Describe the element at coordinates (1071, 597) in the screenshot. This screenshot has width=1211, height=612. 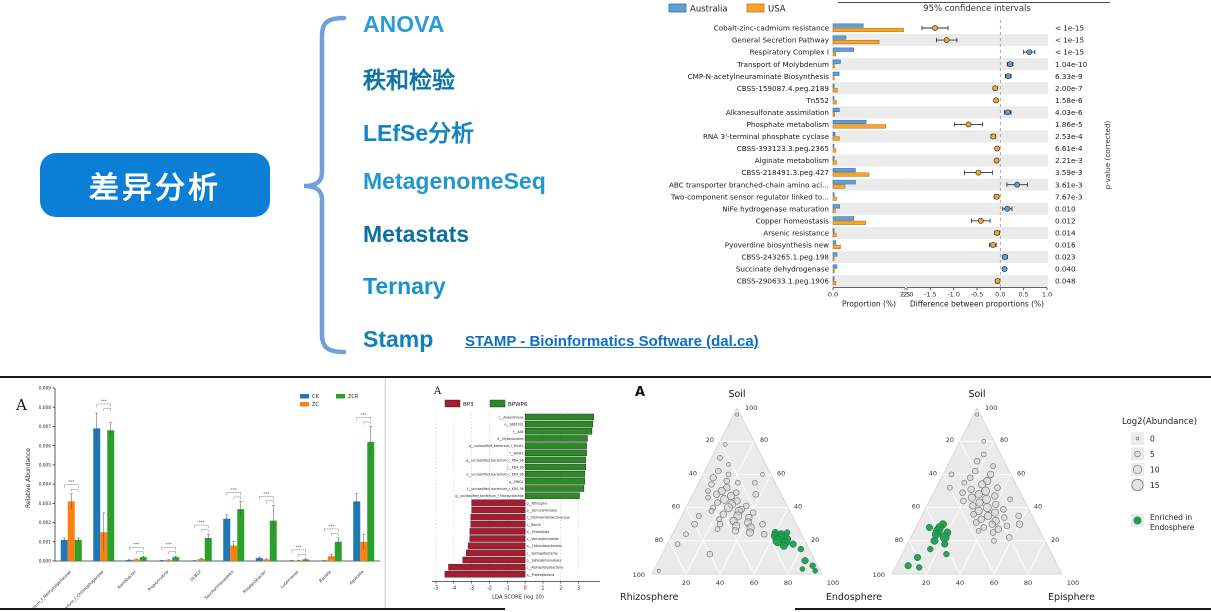
I see `svg-text: Episphere` at that location.